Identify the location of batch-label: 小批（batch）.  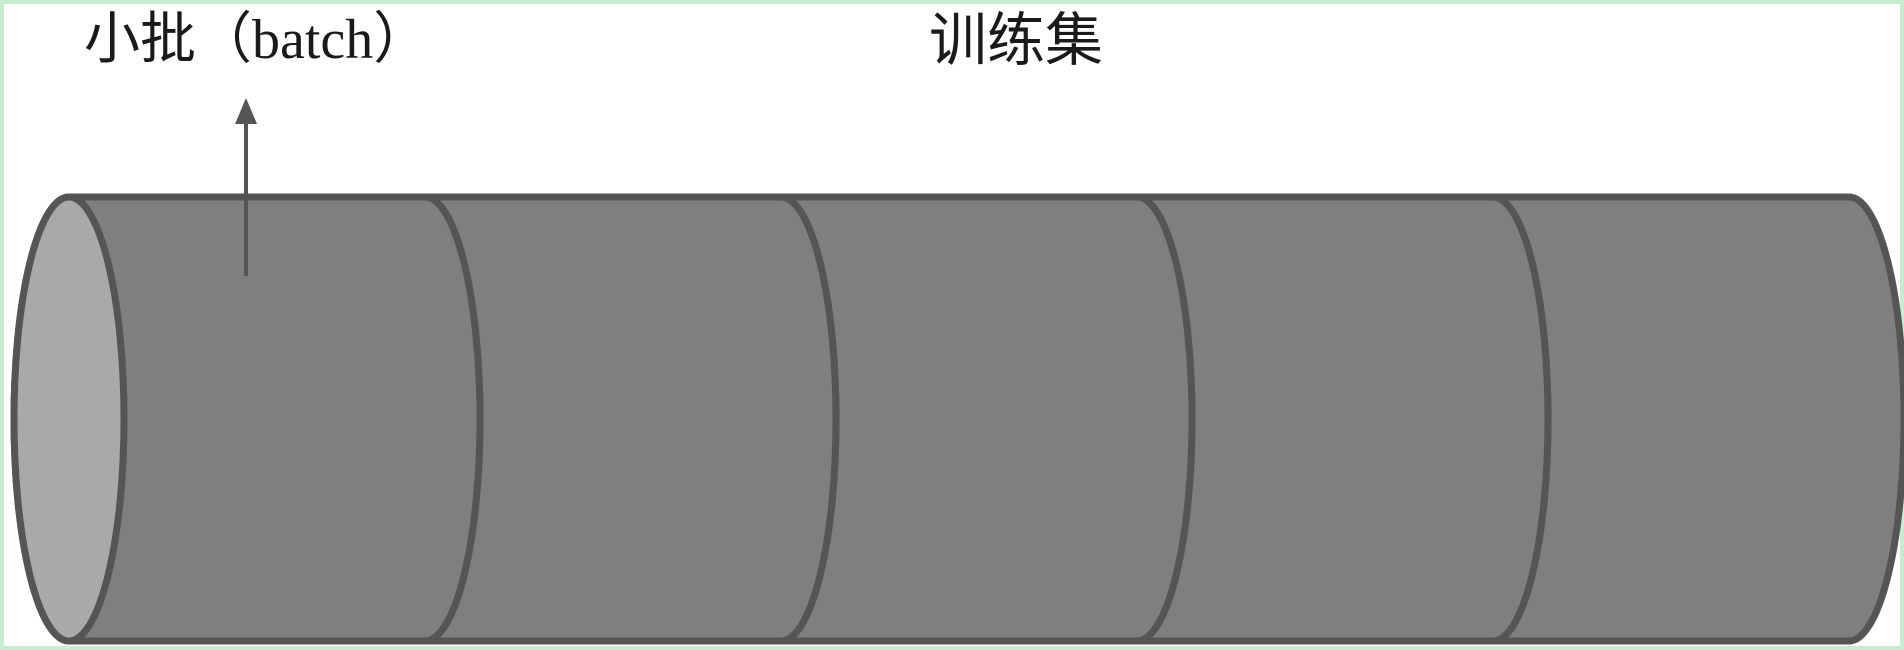
(257, 40).